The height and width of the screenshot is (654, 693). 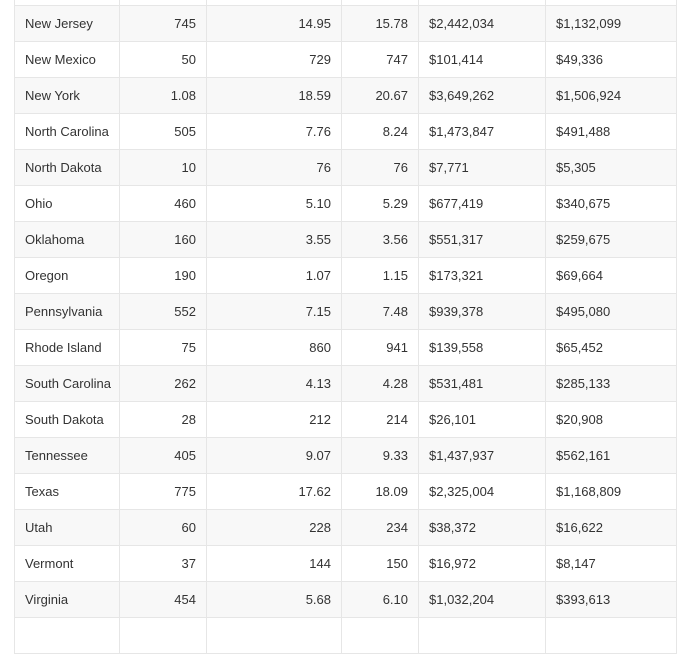 I want to click on value-cell-5: $491,488, so click(x=611, y=131).